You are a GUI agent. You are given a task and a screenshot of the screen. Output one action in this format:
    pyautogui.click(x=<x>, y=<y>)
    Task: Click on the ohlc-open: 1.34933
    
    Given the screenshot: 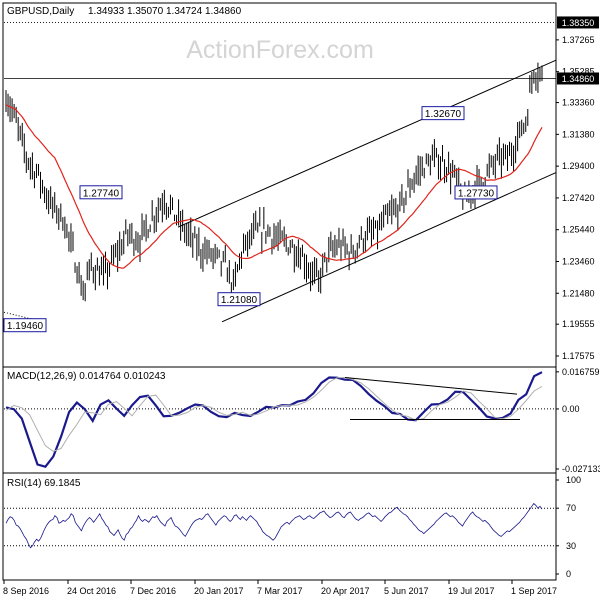 What is the action you would take?
    pyautogui.click(x=106, y=11)
    